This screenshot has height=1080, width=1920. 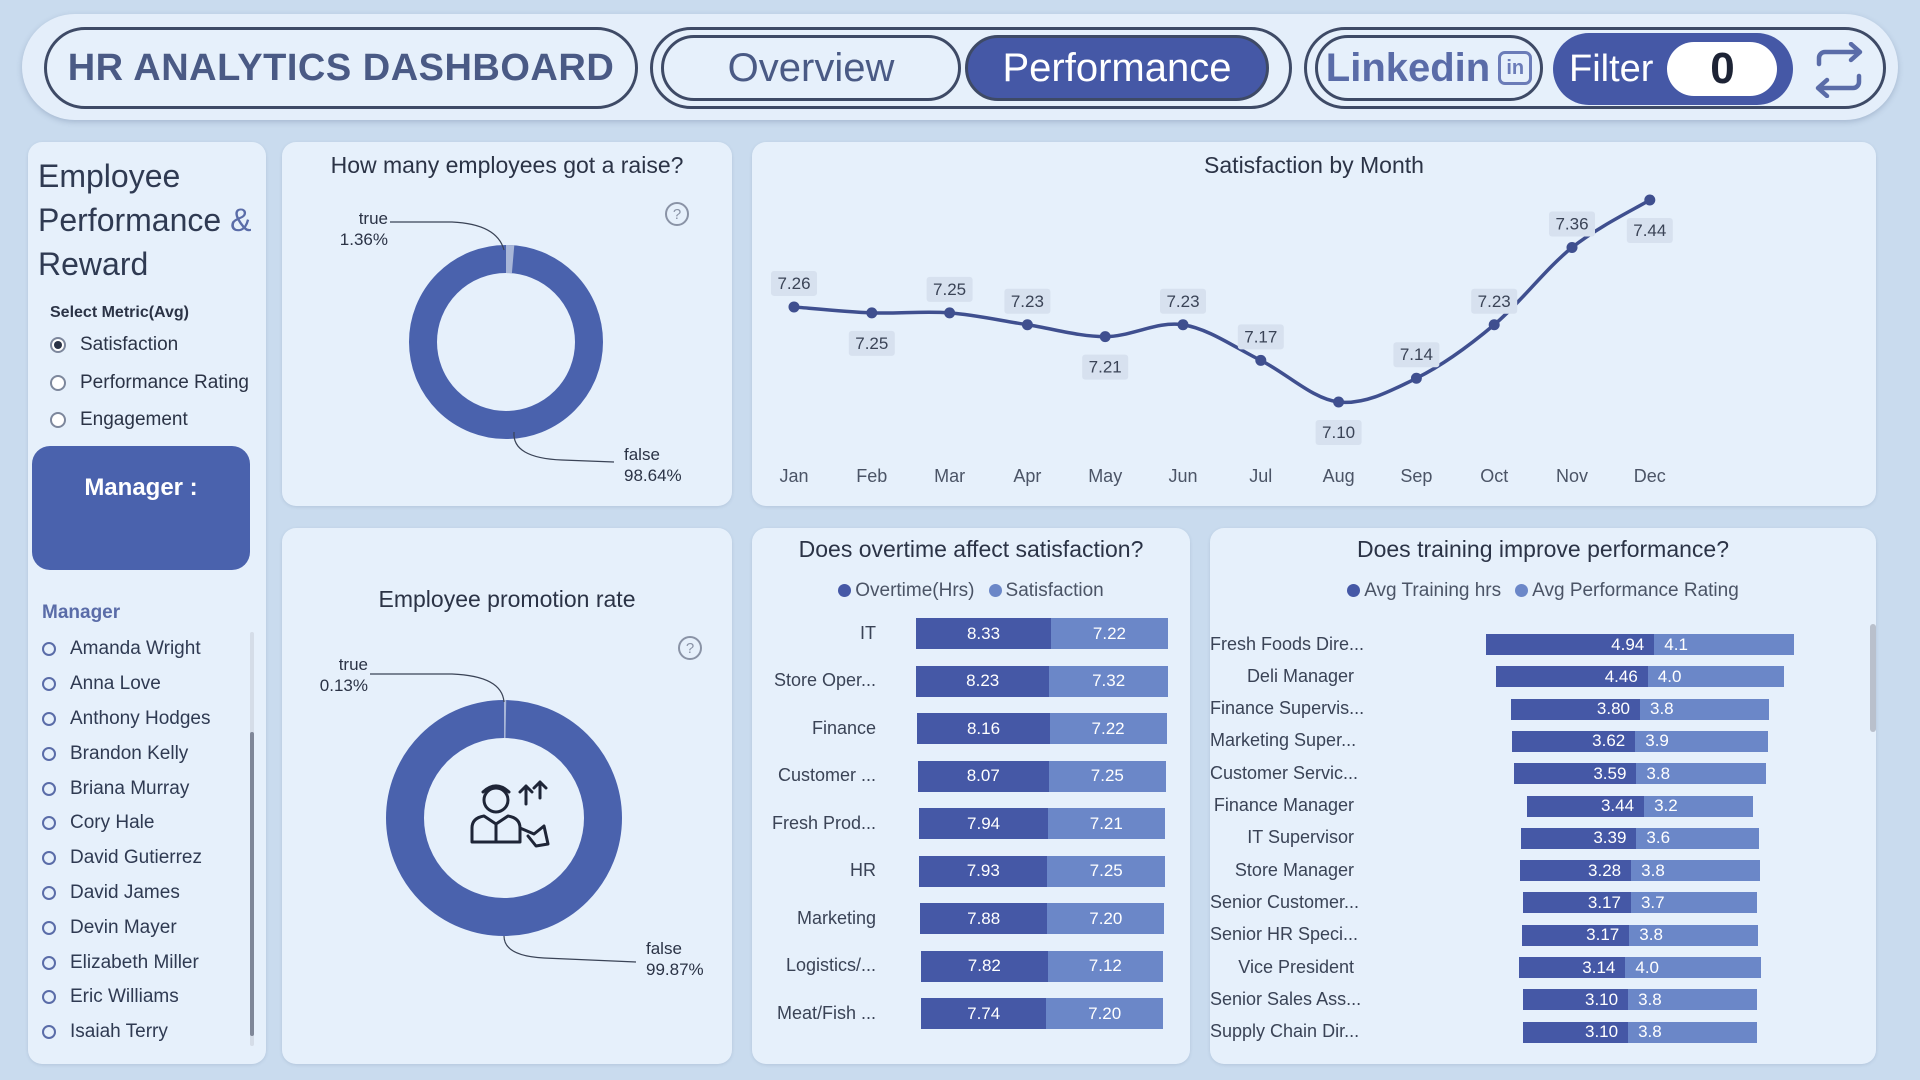 What do you see at coordinates (906, 591) in the screenshot?
I see `legend-item-overtime: Overtime(Hrs)` at bounding box center [906, 591].